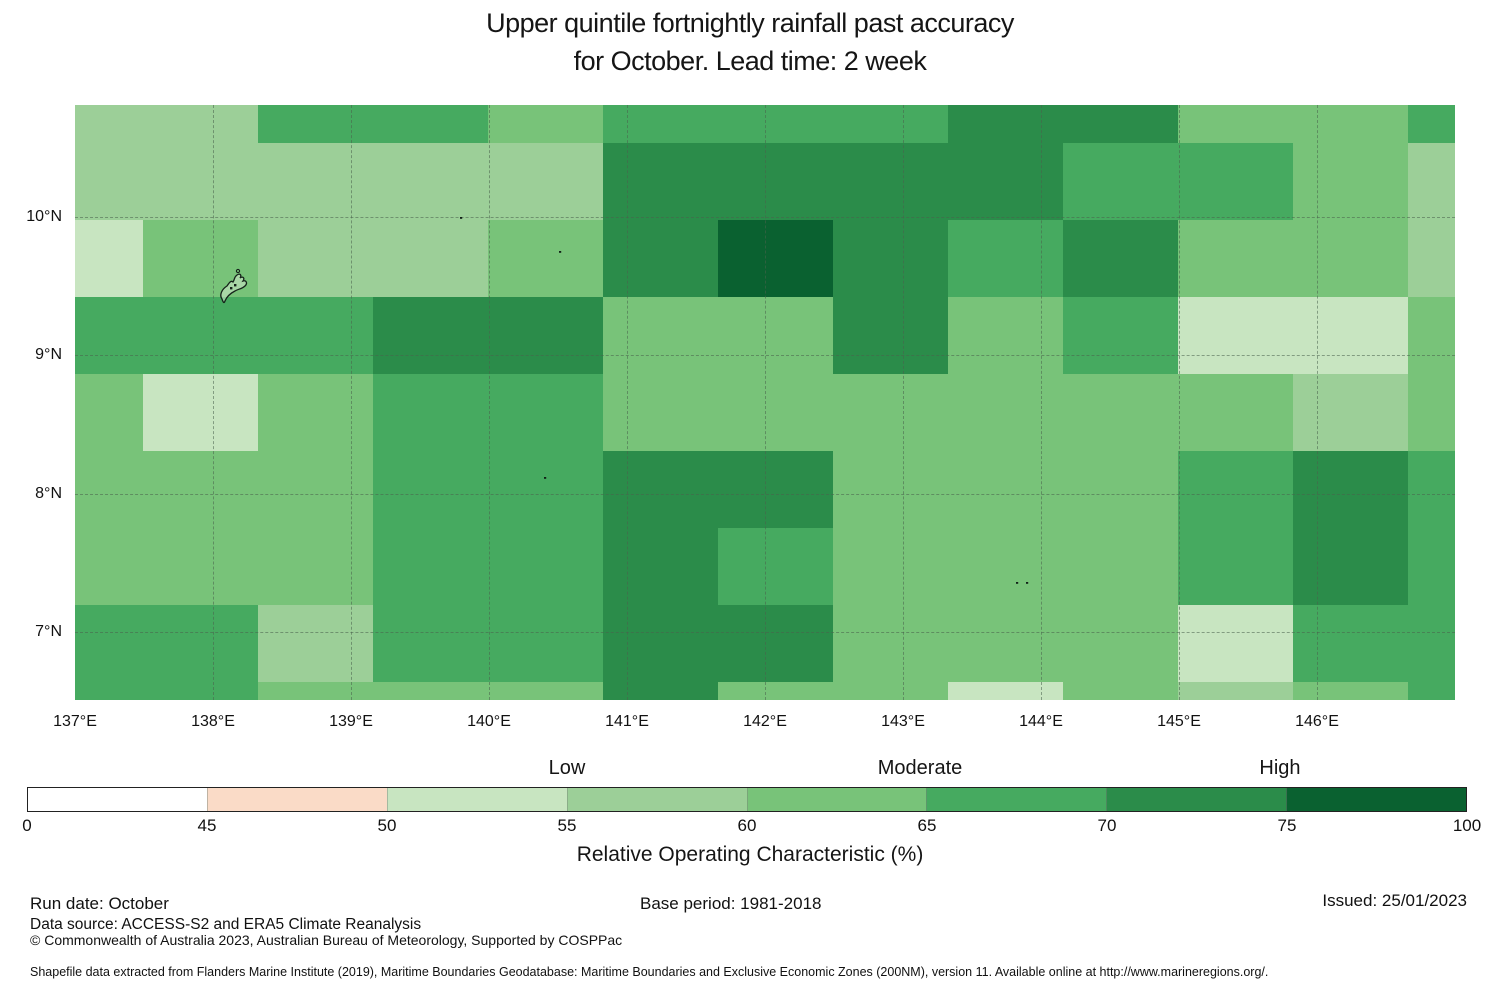 The width and height of the screenshot is (1500, 990). I want to click on colorbar-category-high: High, so click(1280, 768).